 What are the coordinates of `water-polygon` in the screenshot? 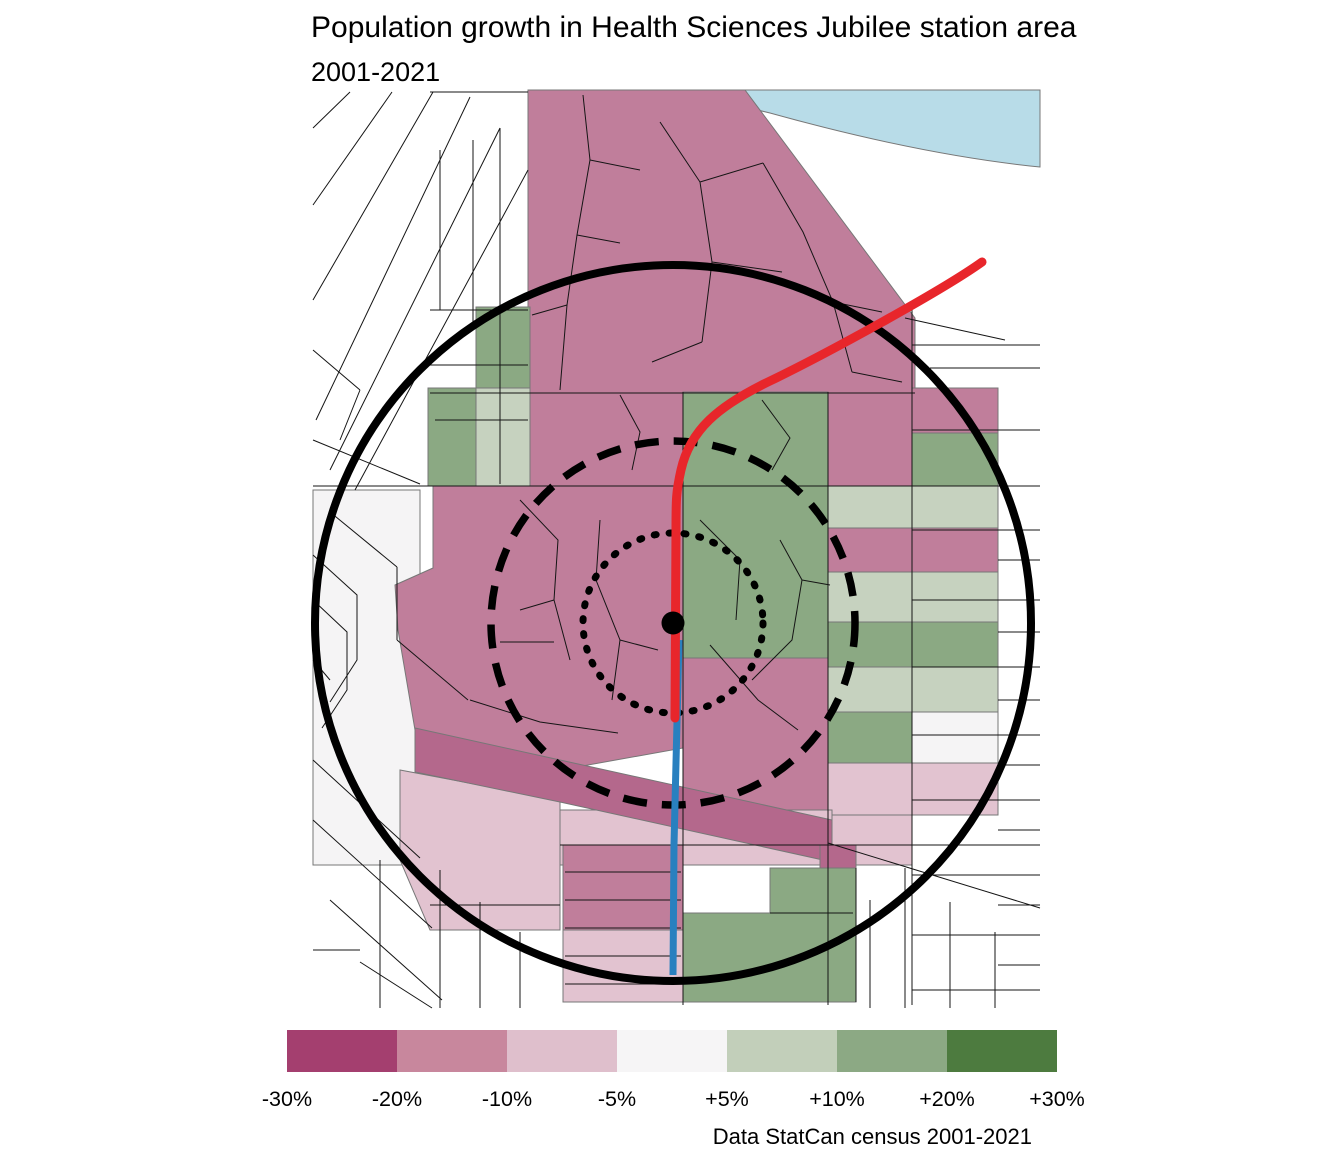 It's located at (861, 128).